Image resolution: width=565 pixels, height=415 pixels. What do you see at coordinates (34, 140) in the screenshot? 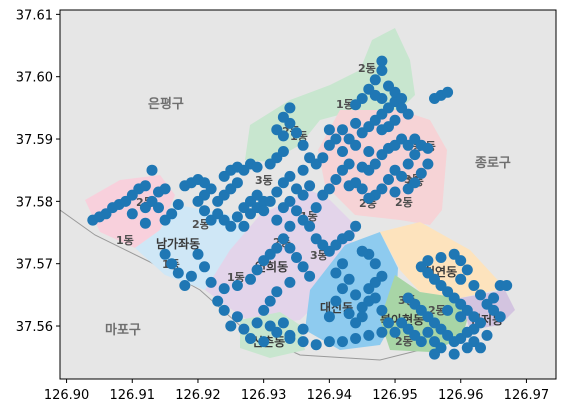
I see `y-tick-label: 37.59` at bounding box center [34, 140].